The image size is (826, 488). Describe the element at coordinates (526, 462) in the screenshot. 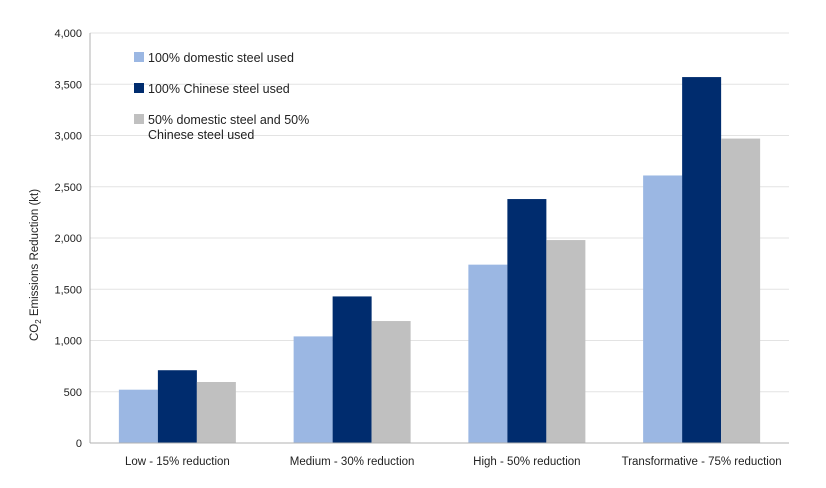

I see `x-category-label: High - 50% reduction` at that location.